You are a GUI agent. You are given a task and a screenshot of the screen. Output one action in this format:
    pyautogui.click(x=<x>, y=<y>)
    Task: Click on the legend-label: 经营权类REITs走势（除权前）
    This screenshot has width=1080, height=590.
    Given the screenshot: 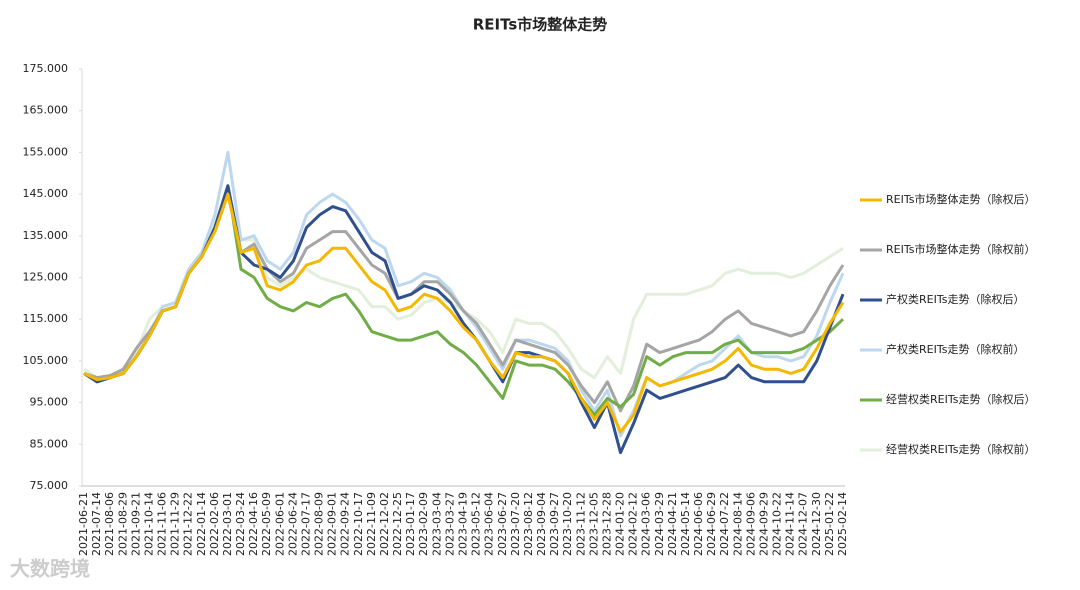 What is the action you would take?
    pyautogui.click(x=960, y=449)
    